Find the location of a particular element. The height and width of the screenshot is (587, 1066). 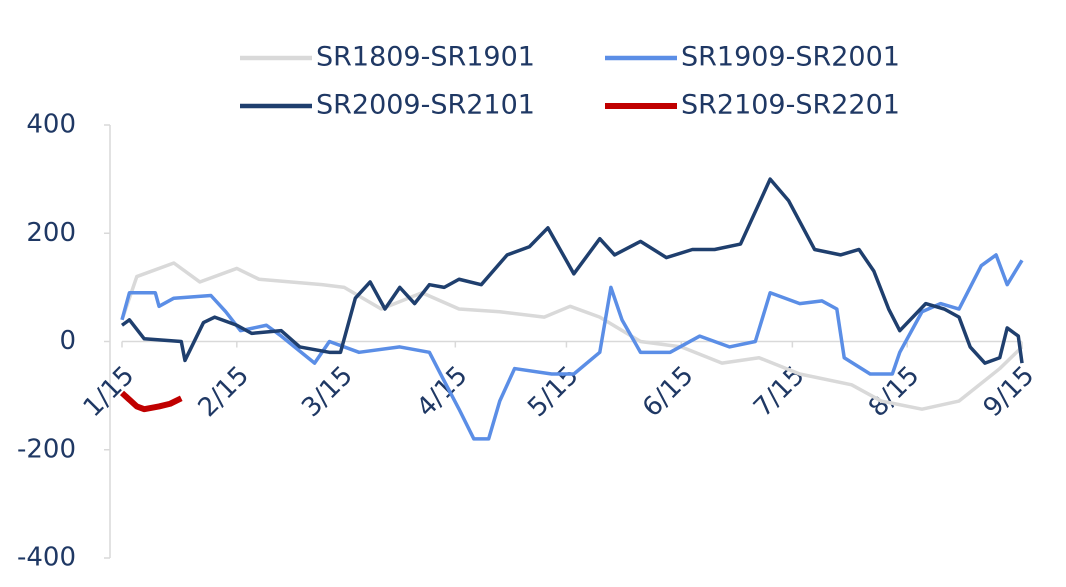

x-tick-label: 6/15 is located at coordinates (668, 392).